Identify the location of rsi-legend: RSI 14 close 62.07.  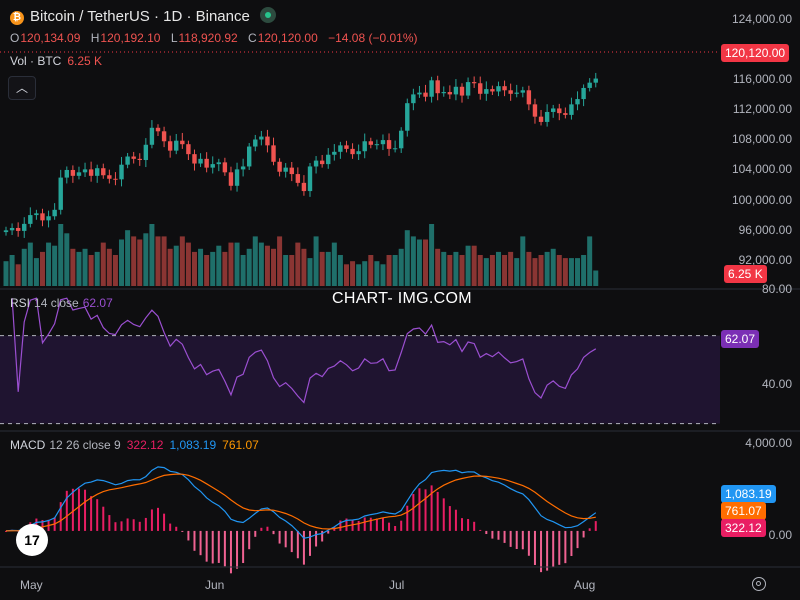
(61, 303).